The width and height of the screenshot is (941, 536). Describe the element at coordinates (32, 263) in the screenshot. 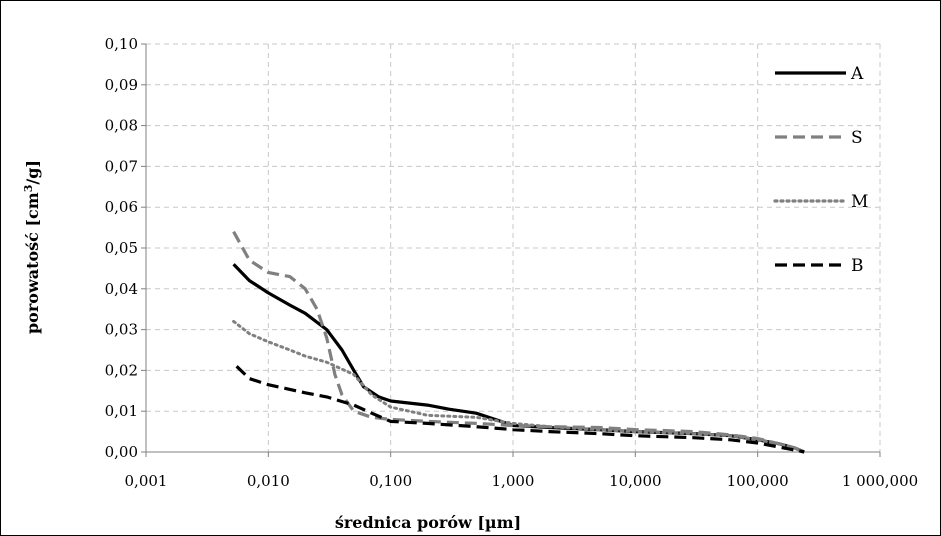

I see `y-axis-title-main: porowatość [cm` at that location.